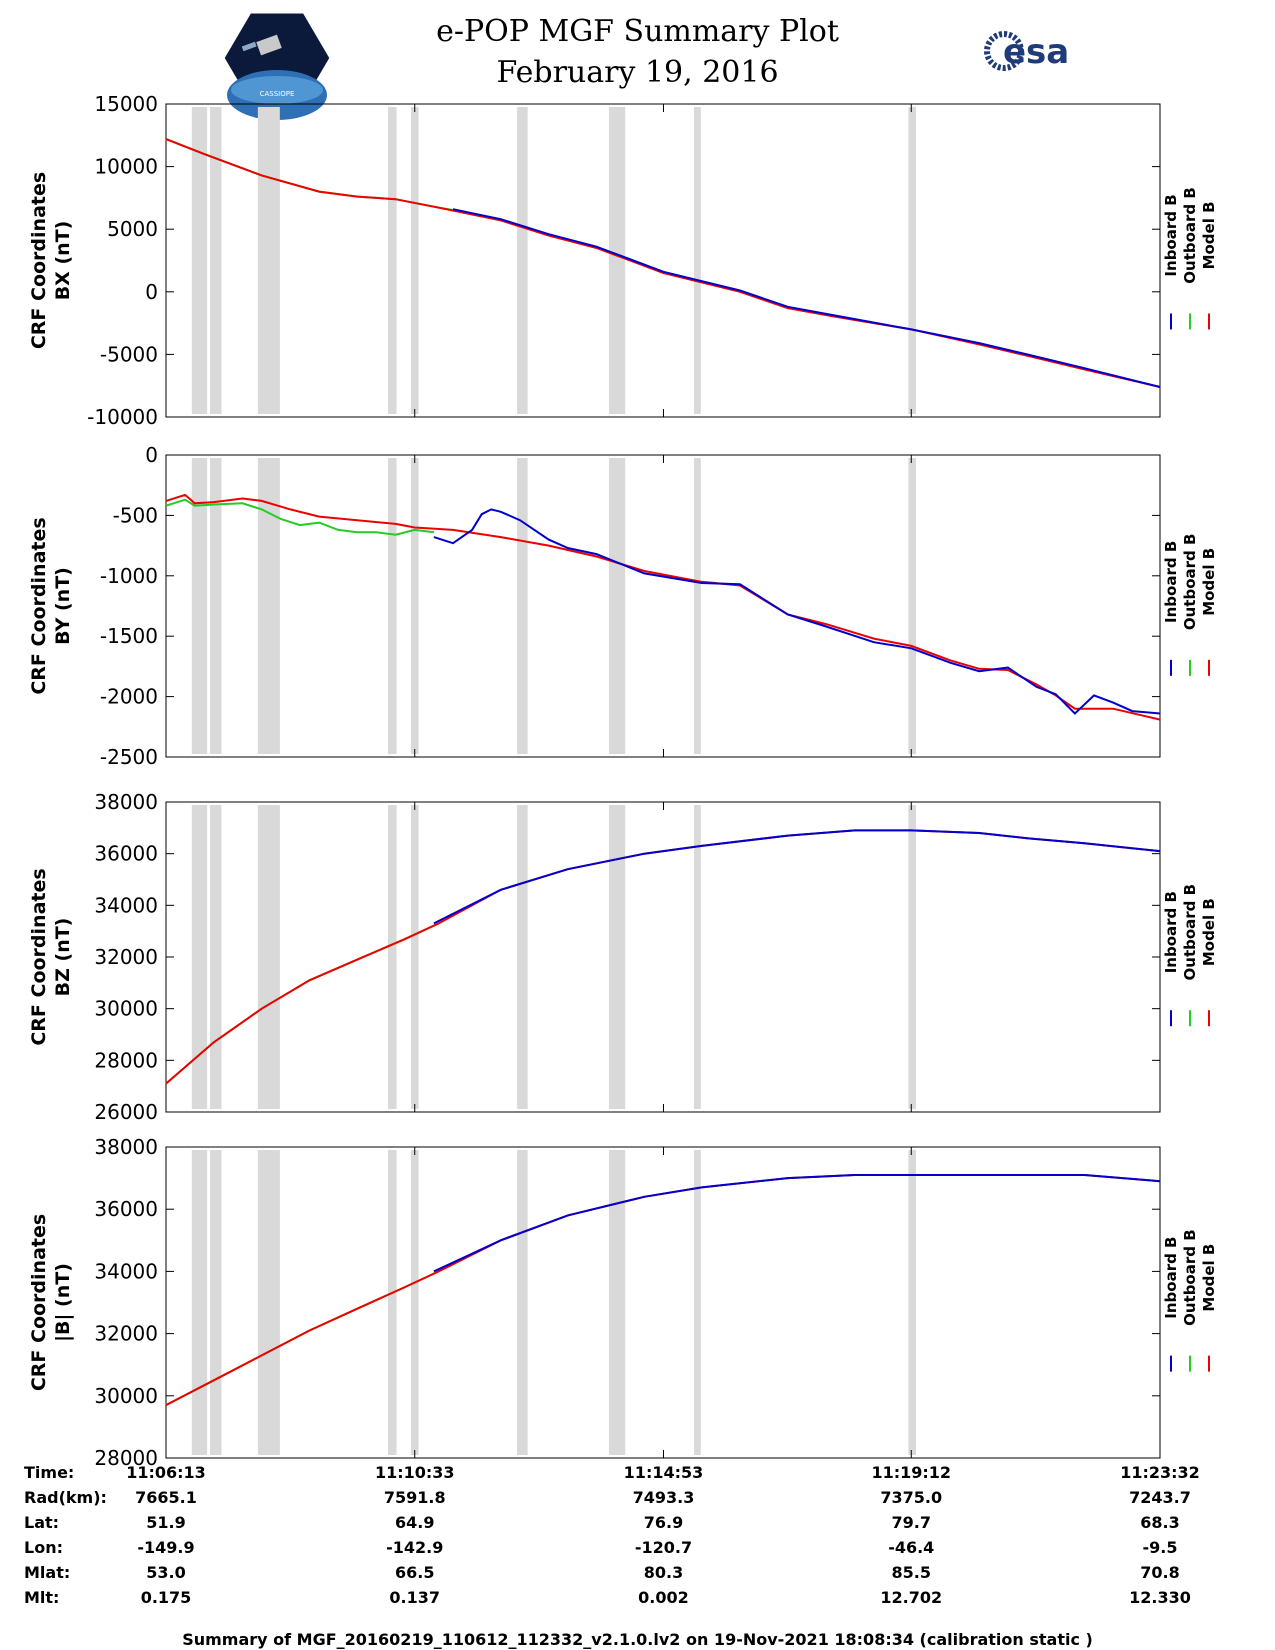 The image size is (1275, 1650). Describe the element at coordinates (277, 94) in the screenshot. I see `cassiope-logo-text: CASSIOPE` at that location.